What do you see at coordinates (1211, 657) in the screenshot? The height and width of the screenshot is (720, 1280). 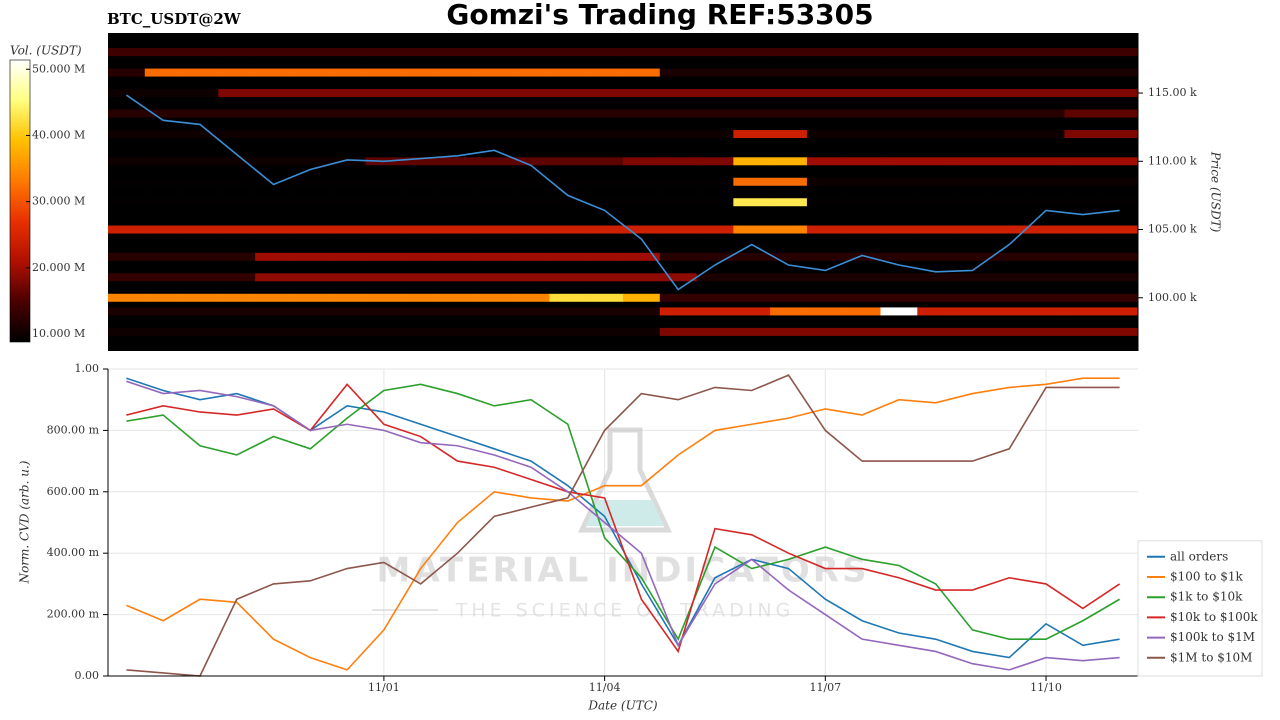 I see `legend-label: $1M to $10M` at bounding box center [1211, 657].